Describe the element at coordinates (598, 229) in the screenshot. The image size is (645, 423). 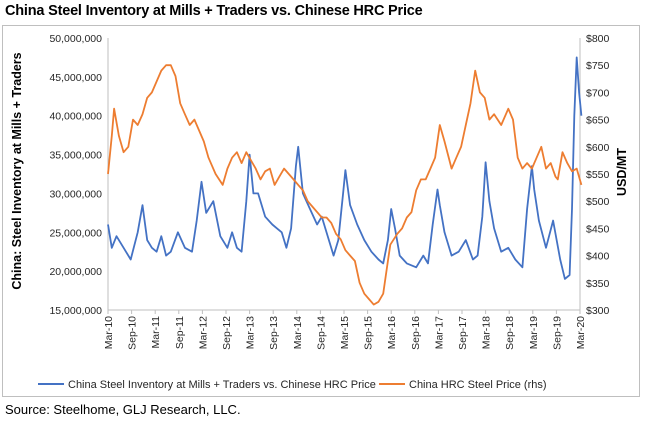
I see `y2-tick-label: $450` at that location.